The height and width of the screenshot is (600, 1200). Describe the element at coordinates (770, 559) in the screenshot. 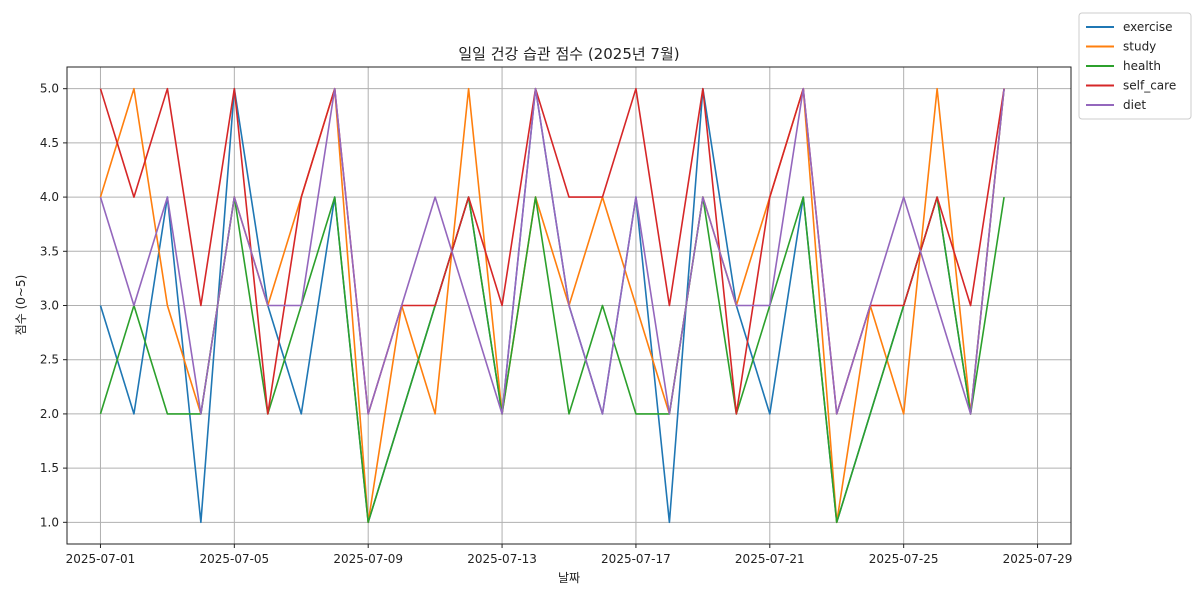

I see `x-tick-label: 2025-07-21` at that location.